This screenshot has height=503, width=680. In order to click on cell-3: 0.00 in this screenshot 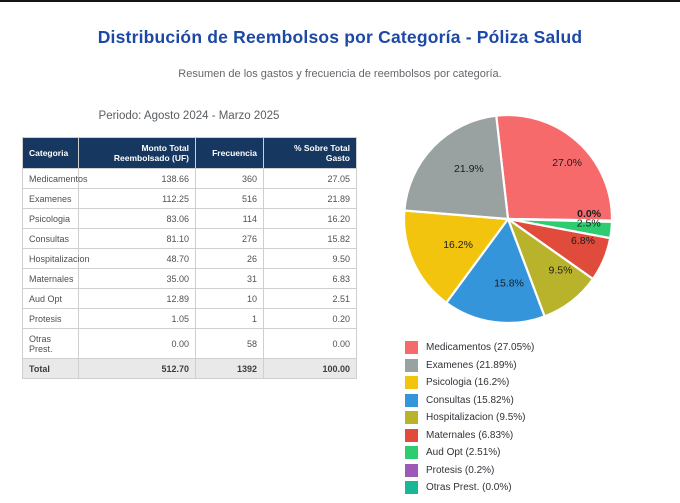, I will do `click(310, 343)`.